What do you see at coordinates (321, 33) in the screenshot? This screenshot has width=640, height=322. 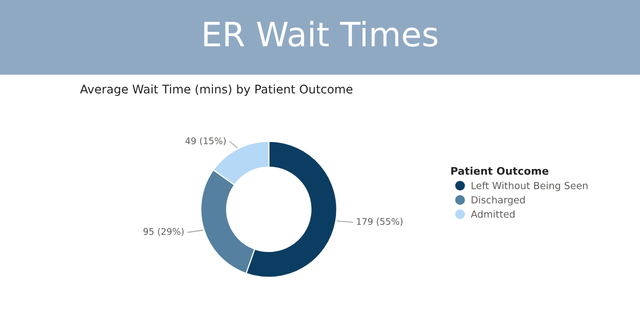 I see `chart-title: ER Wait Times` at bounding box center [321, 33].